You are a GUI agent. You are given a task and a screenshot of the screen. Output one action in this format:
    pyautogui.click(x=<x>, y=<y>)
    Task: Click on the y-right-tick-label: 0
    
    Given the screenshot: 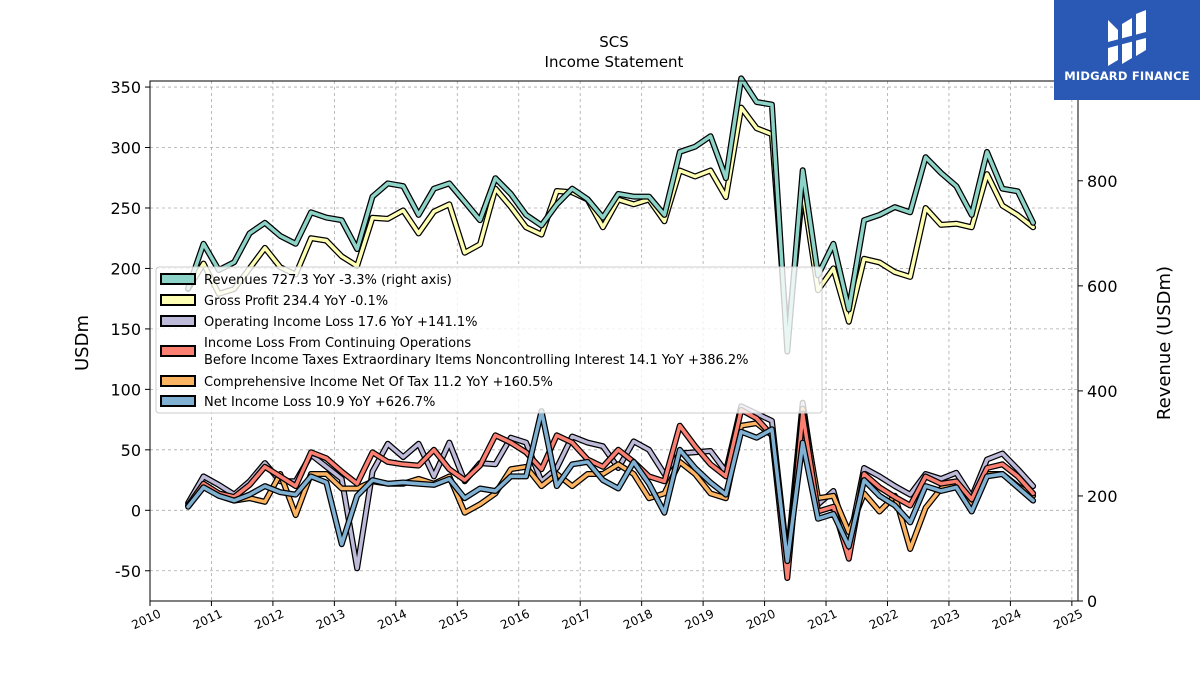 What is the action you would take?
    pyautogui.click(x=1092, y=601)
    